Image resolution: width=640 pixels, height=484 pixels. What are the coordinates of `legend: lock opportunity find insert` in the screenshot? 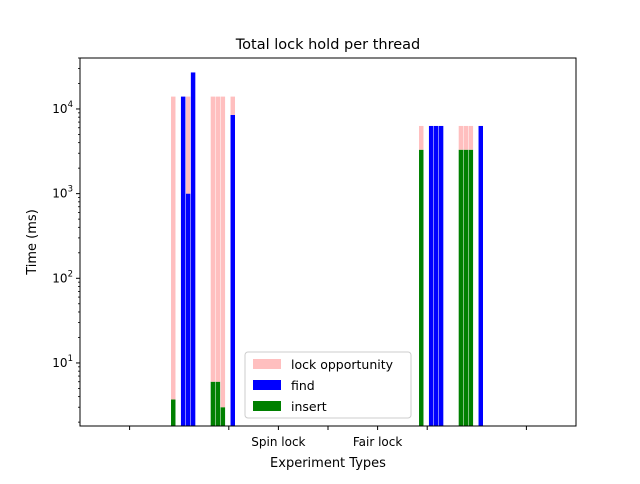 It's located at (328, 385).